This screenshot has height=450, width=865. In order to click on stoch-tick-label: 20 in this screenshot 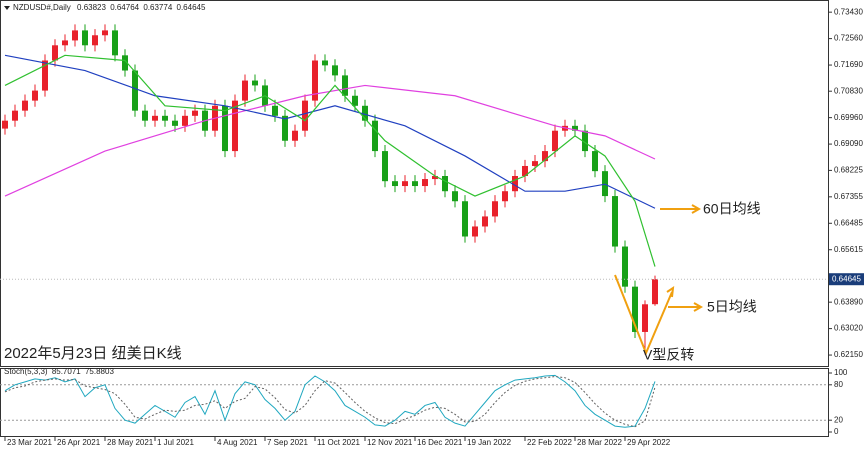, I will do `click(838, 419)`.